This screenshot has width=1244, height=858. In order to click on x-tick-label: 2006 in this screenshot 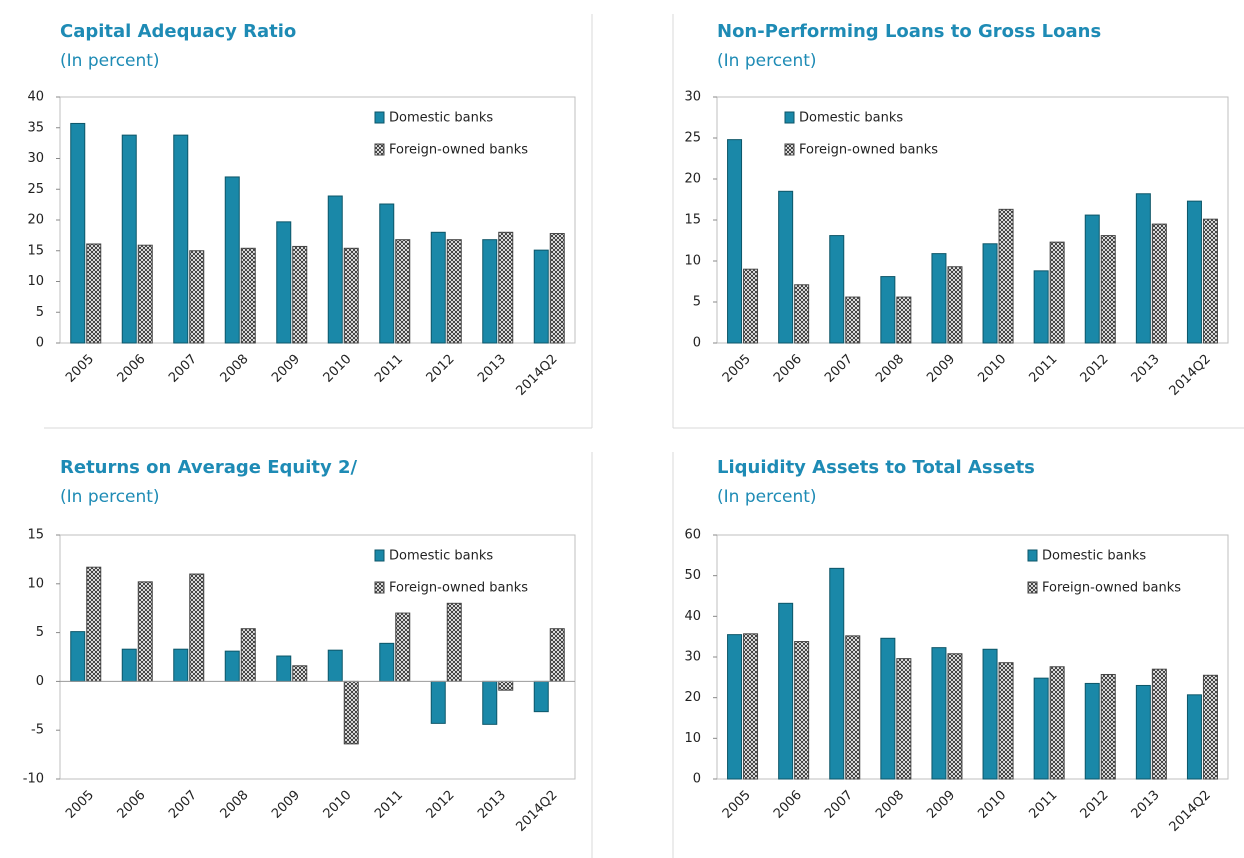, I will do `click(788, 369)`.